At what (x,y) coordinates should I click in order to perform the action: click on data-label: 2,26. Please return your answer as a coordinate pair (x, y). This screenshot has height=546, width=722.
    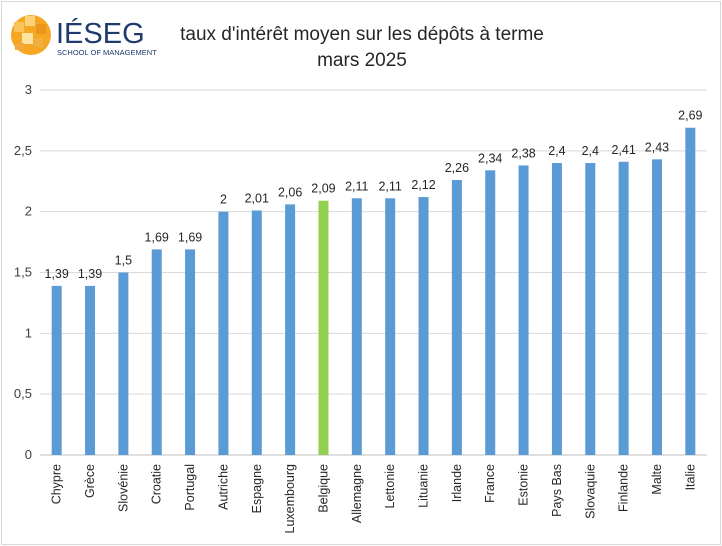
    Looking at the image, I should click on (457, 168).